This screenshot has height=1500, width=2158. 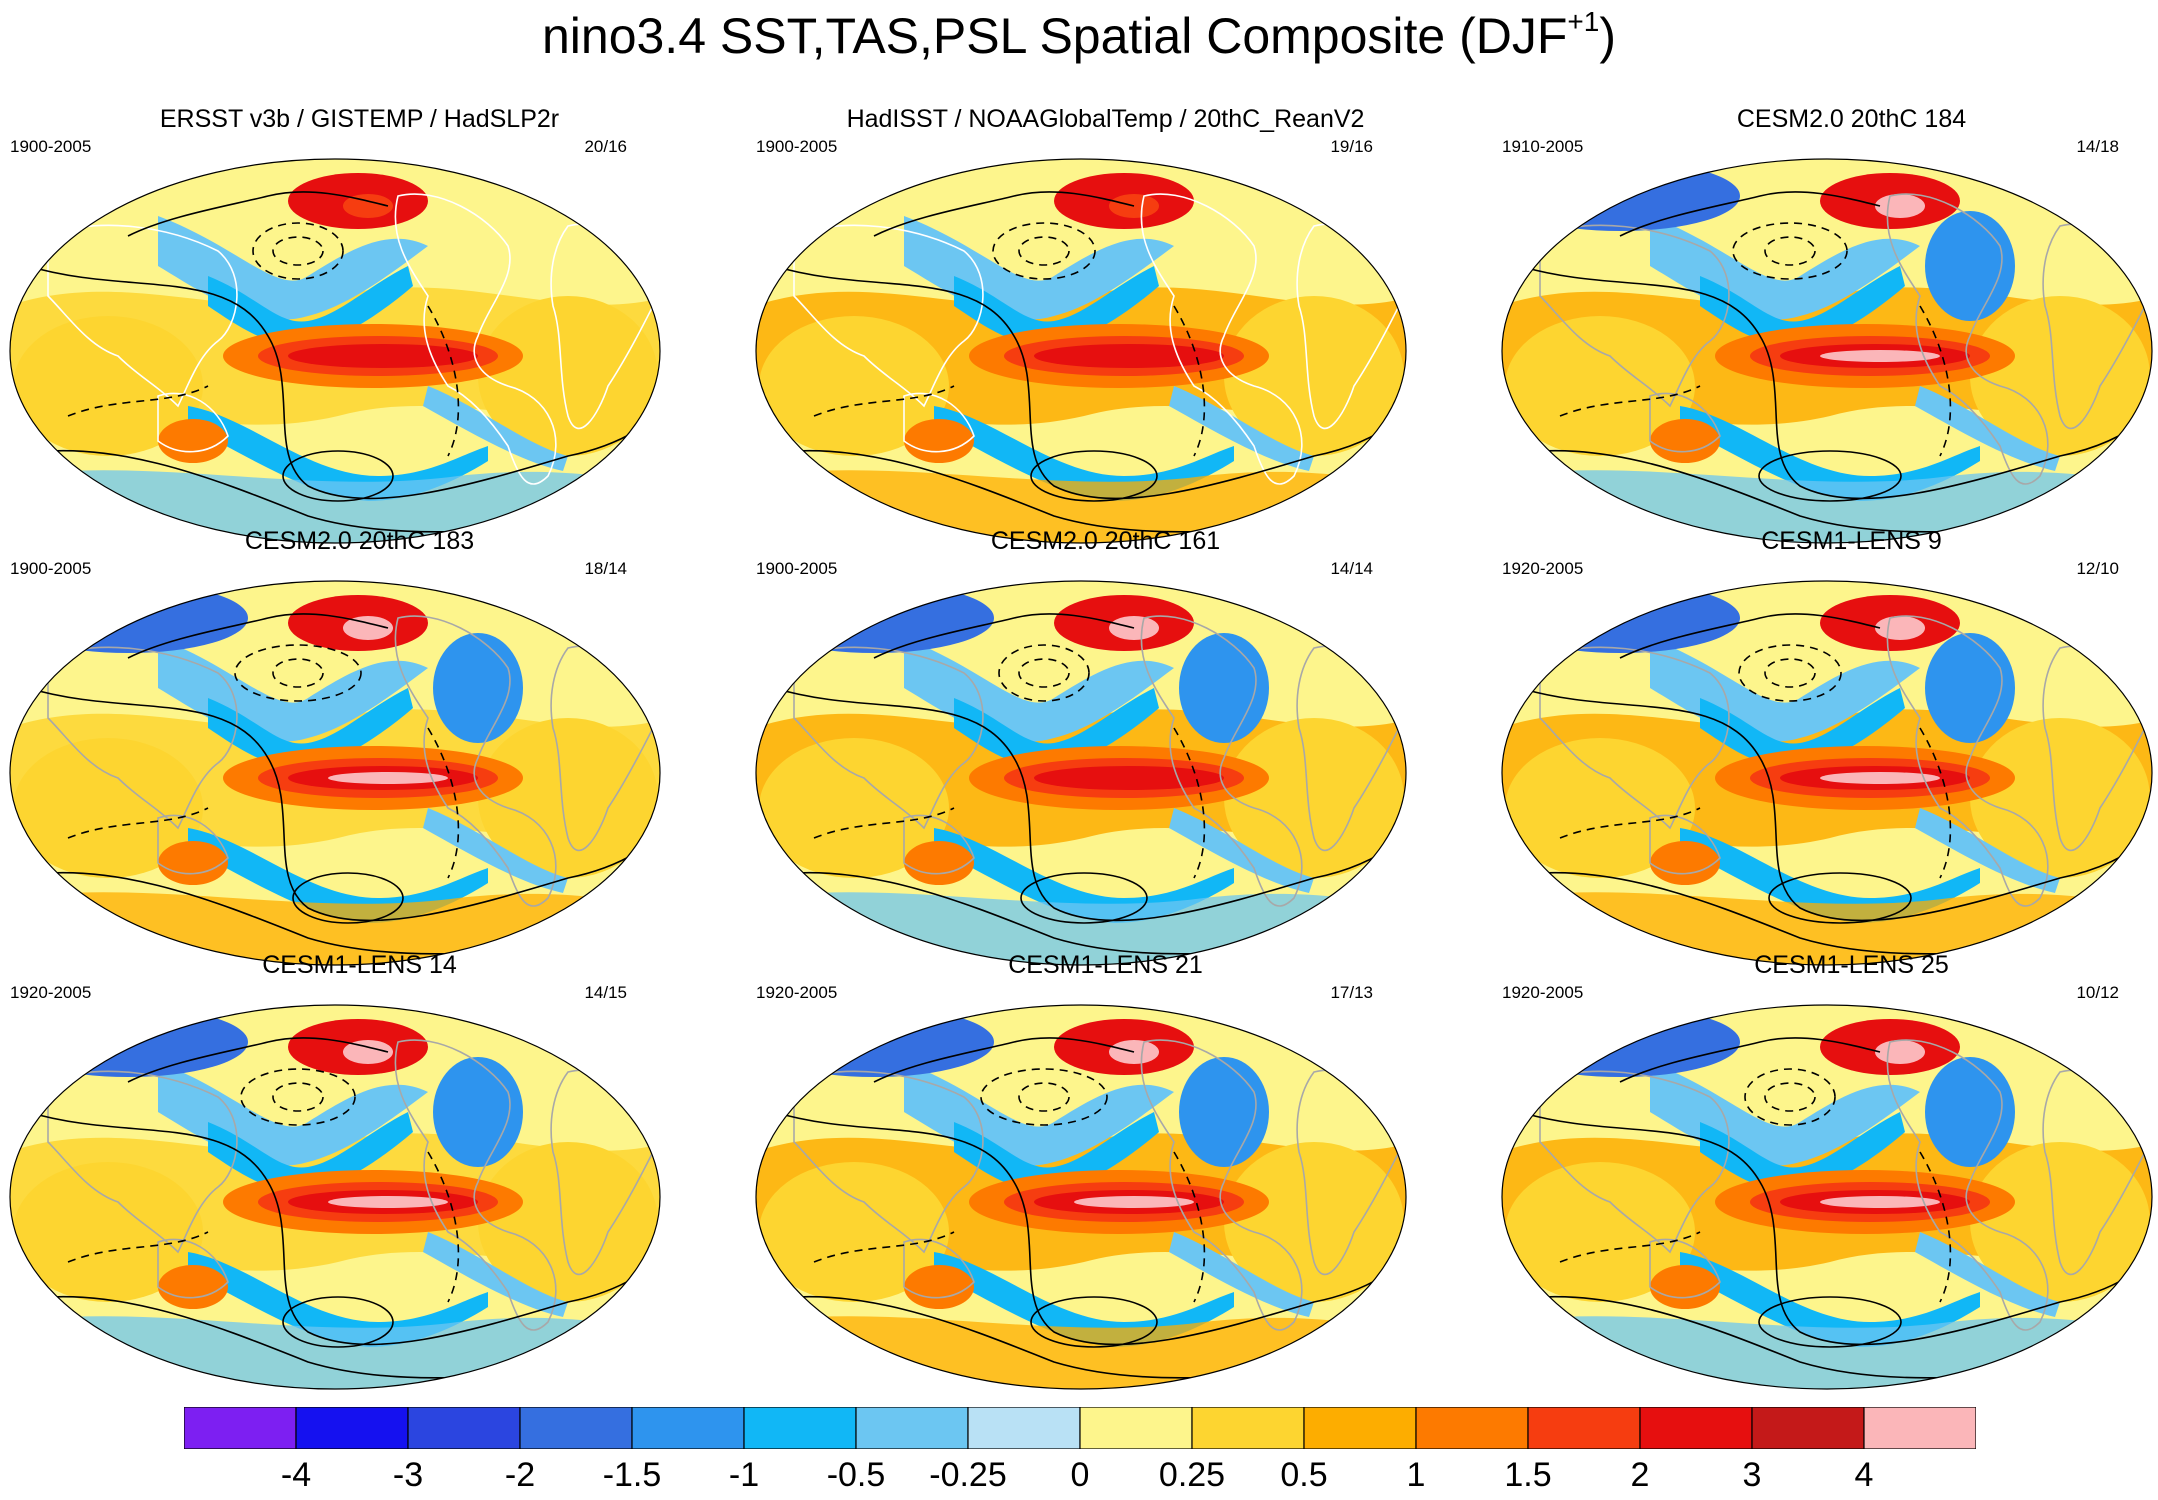 What do you see at coordinates (359, 965) in the screenshot?
I see `panel-title: CESM1-LENS 14` at bounding box center [359, 965].